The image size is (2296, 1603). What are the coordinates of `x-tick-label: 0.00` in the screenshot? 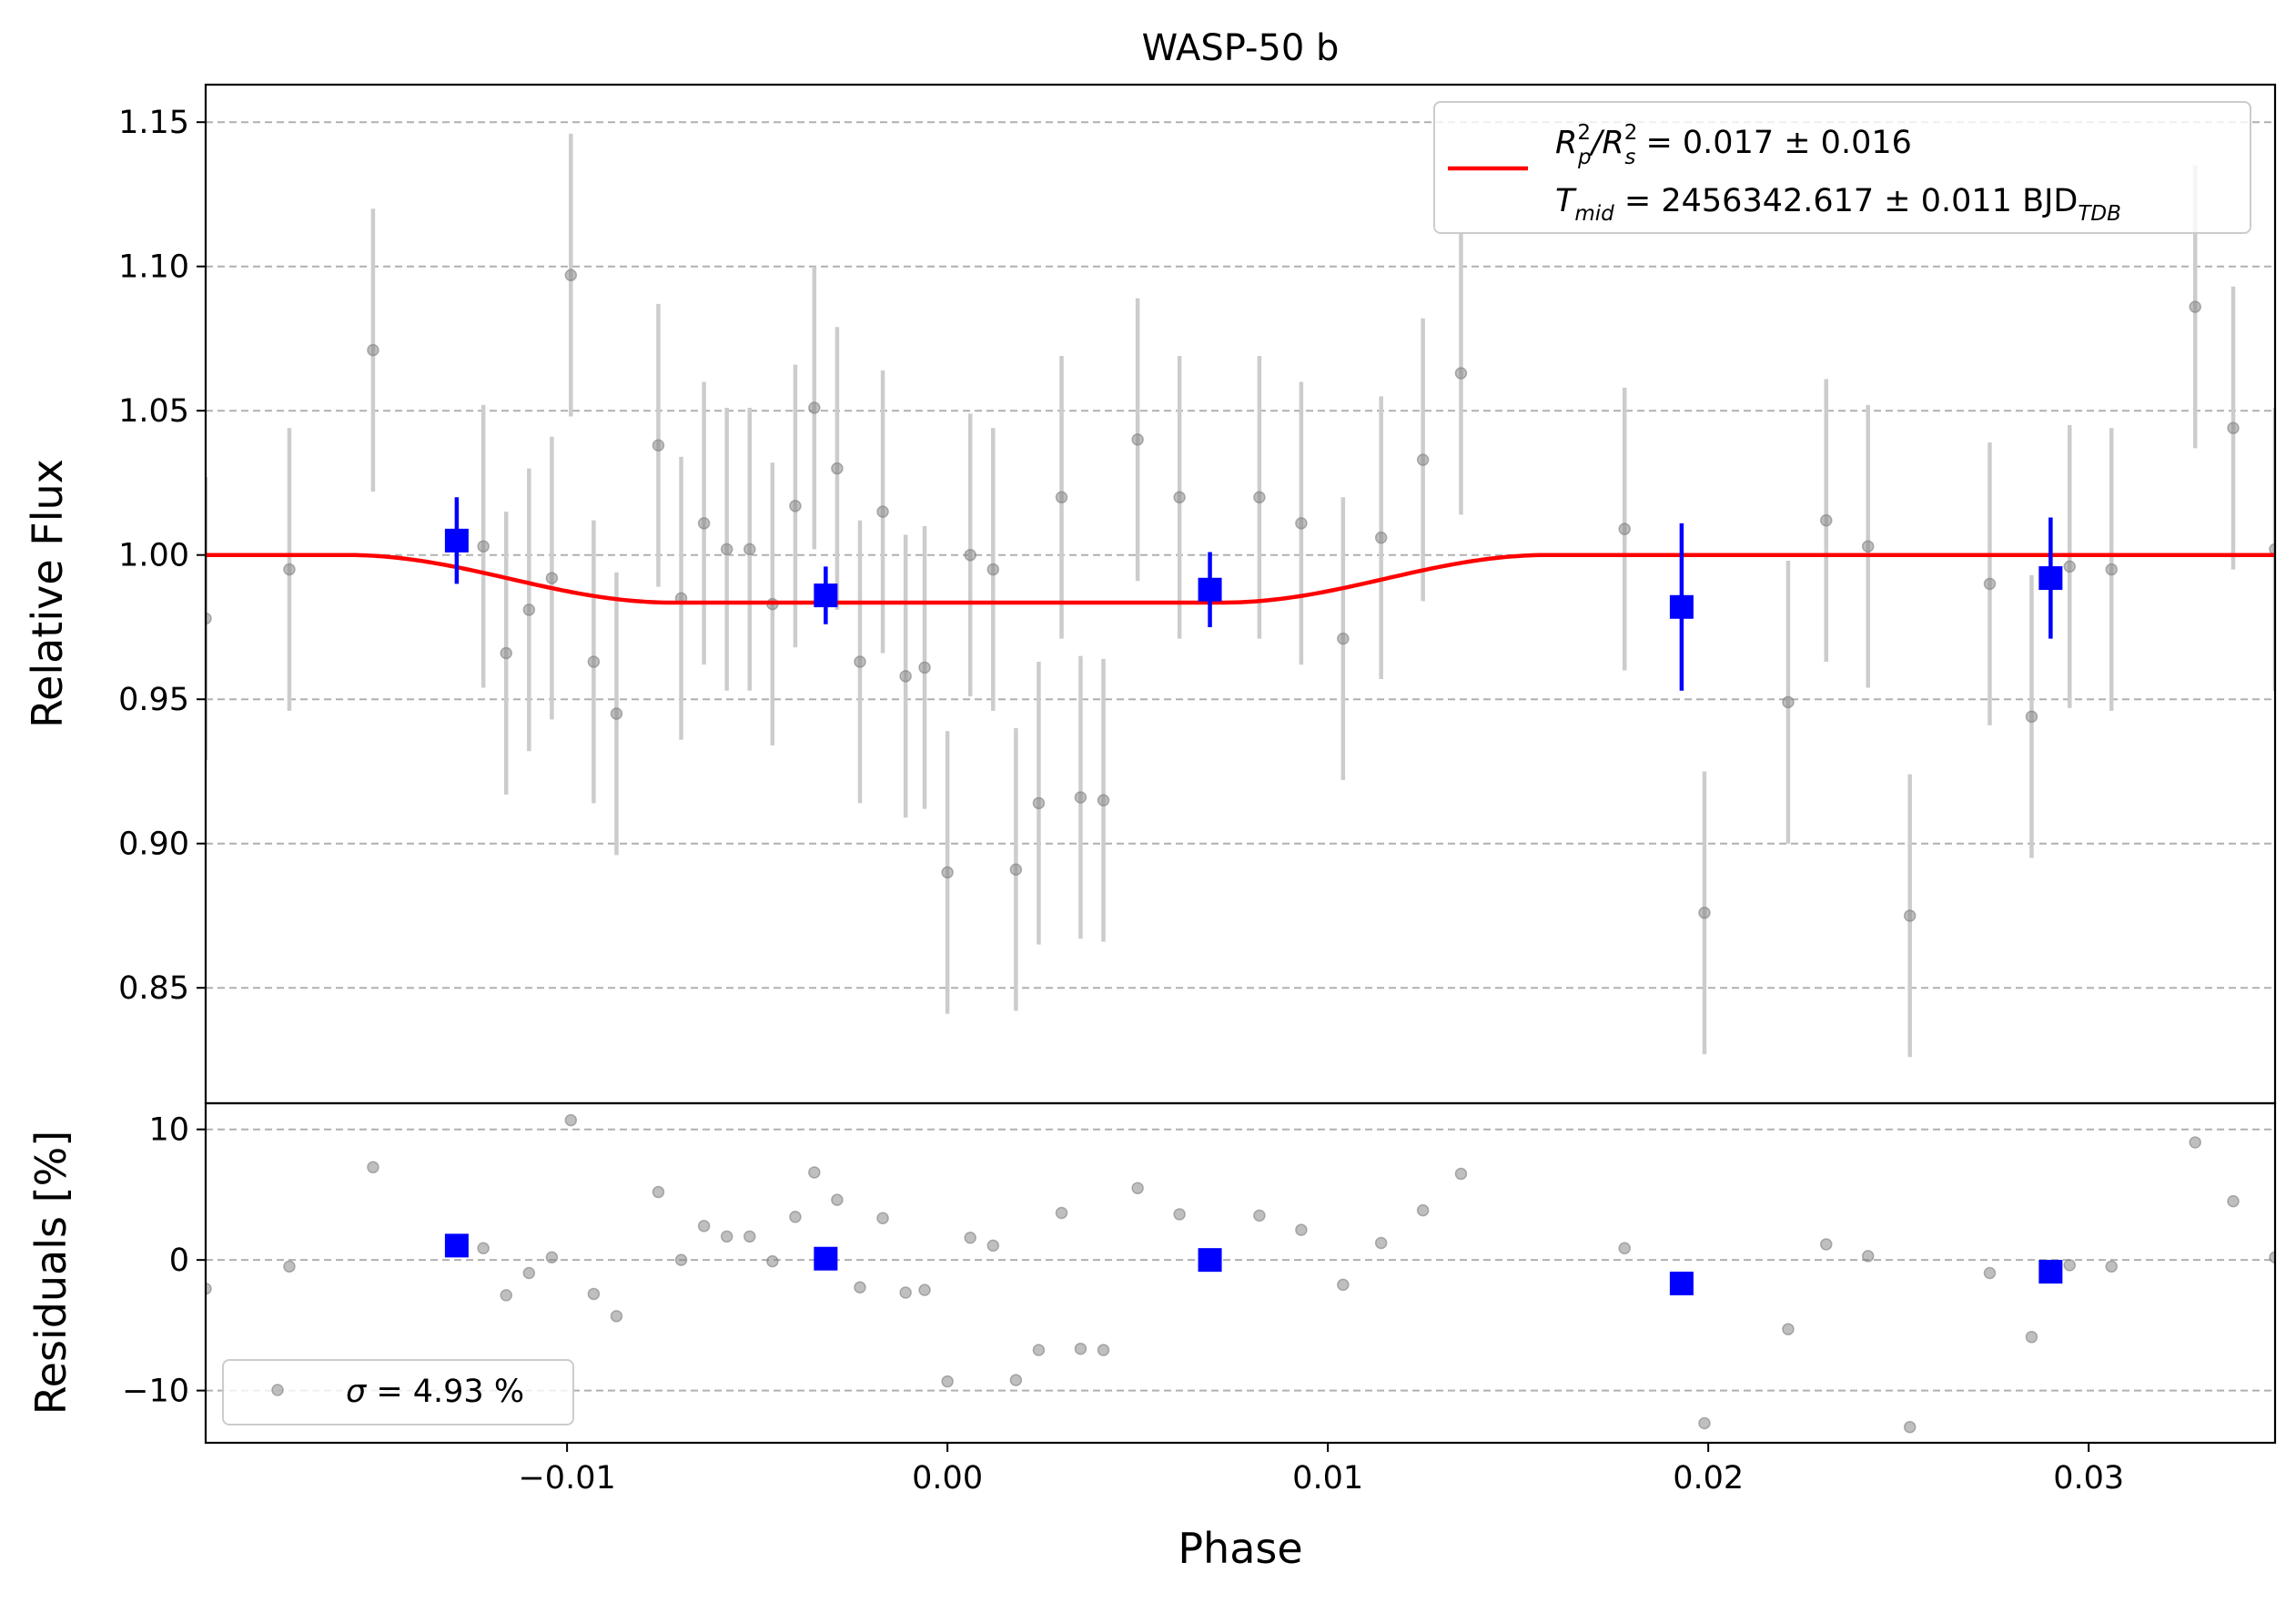 It's located at (948, 1478).